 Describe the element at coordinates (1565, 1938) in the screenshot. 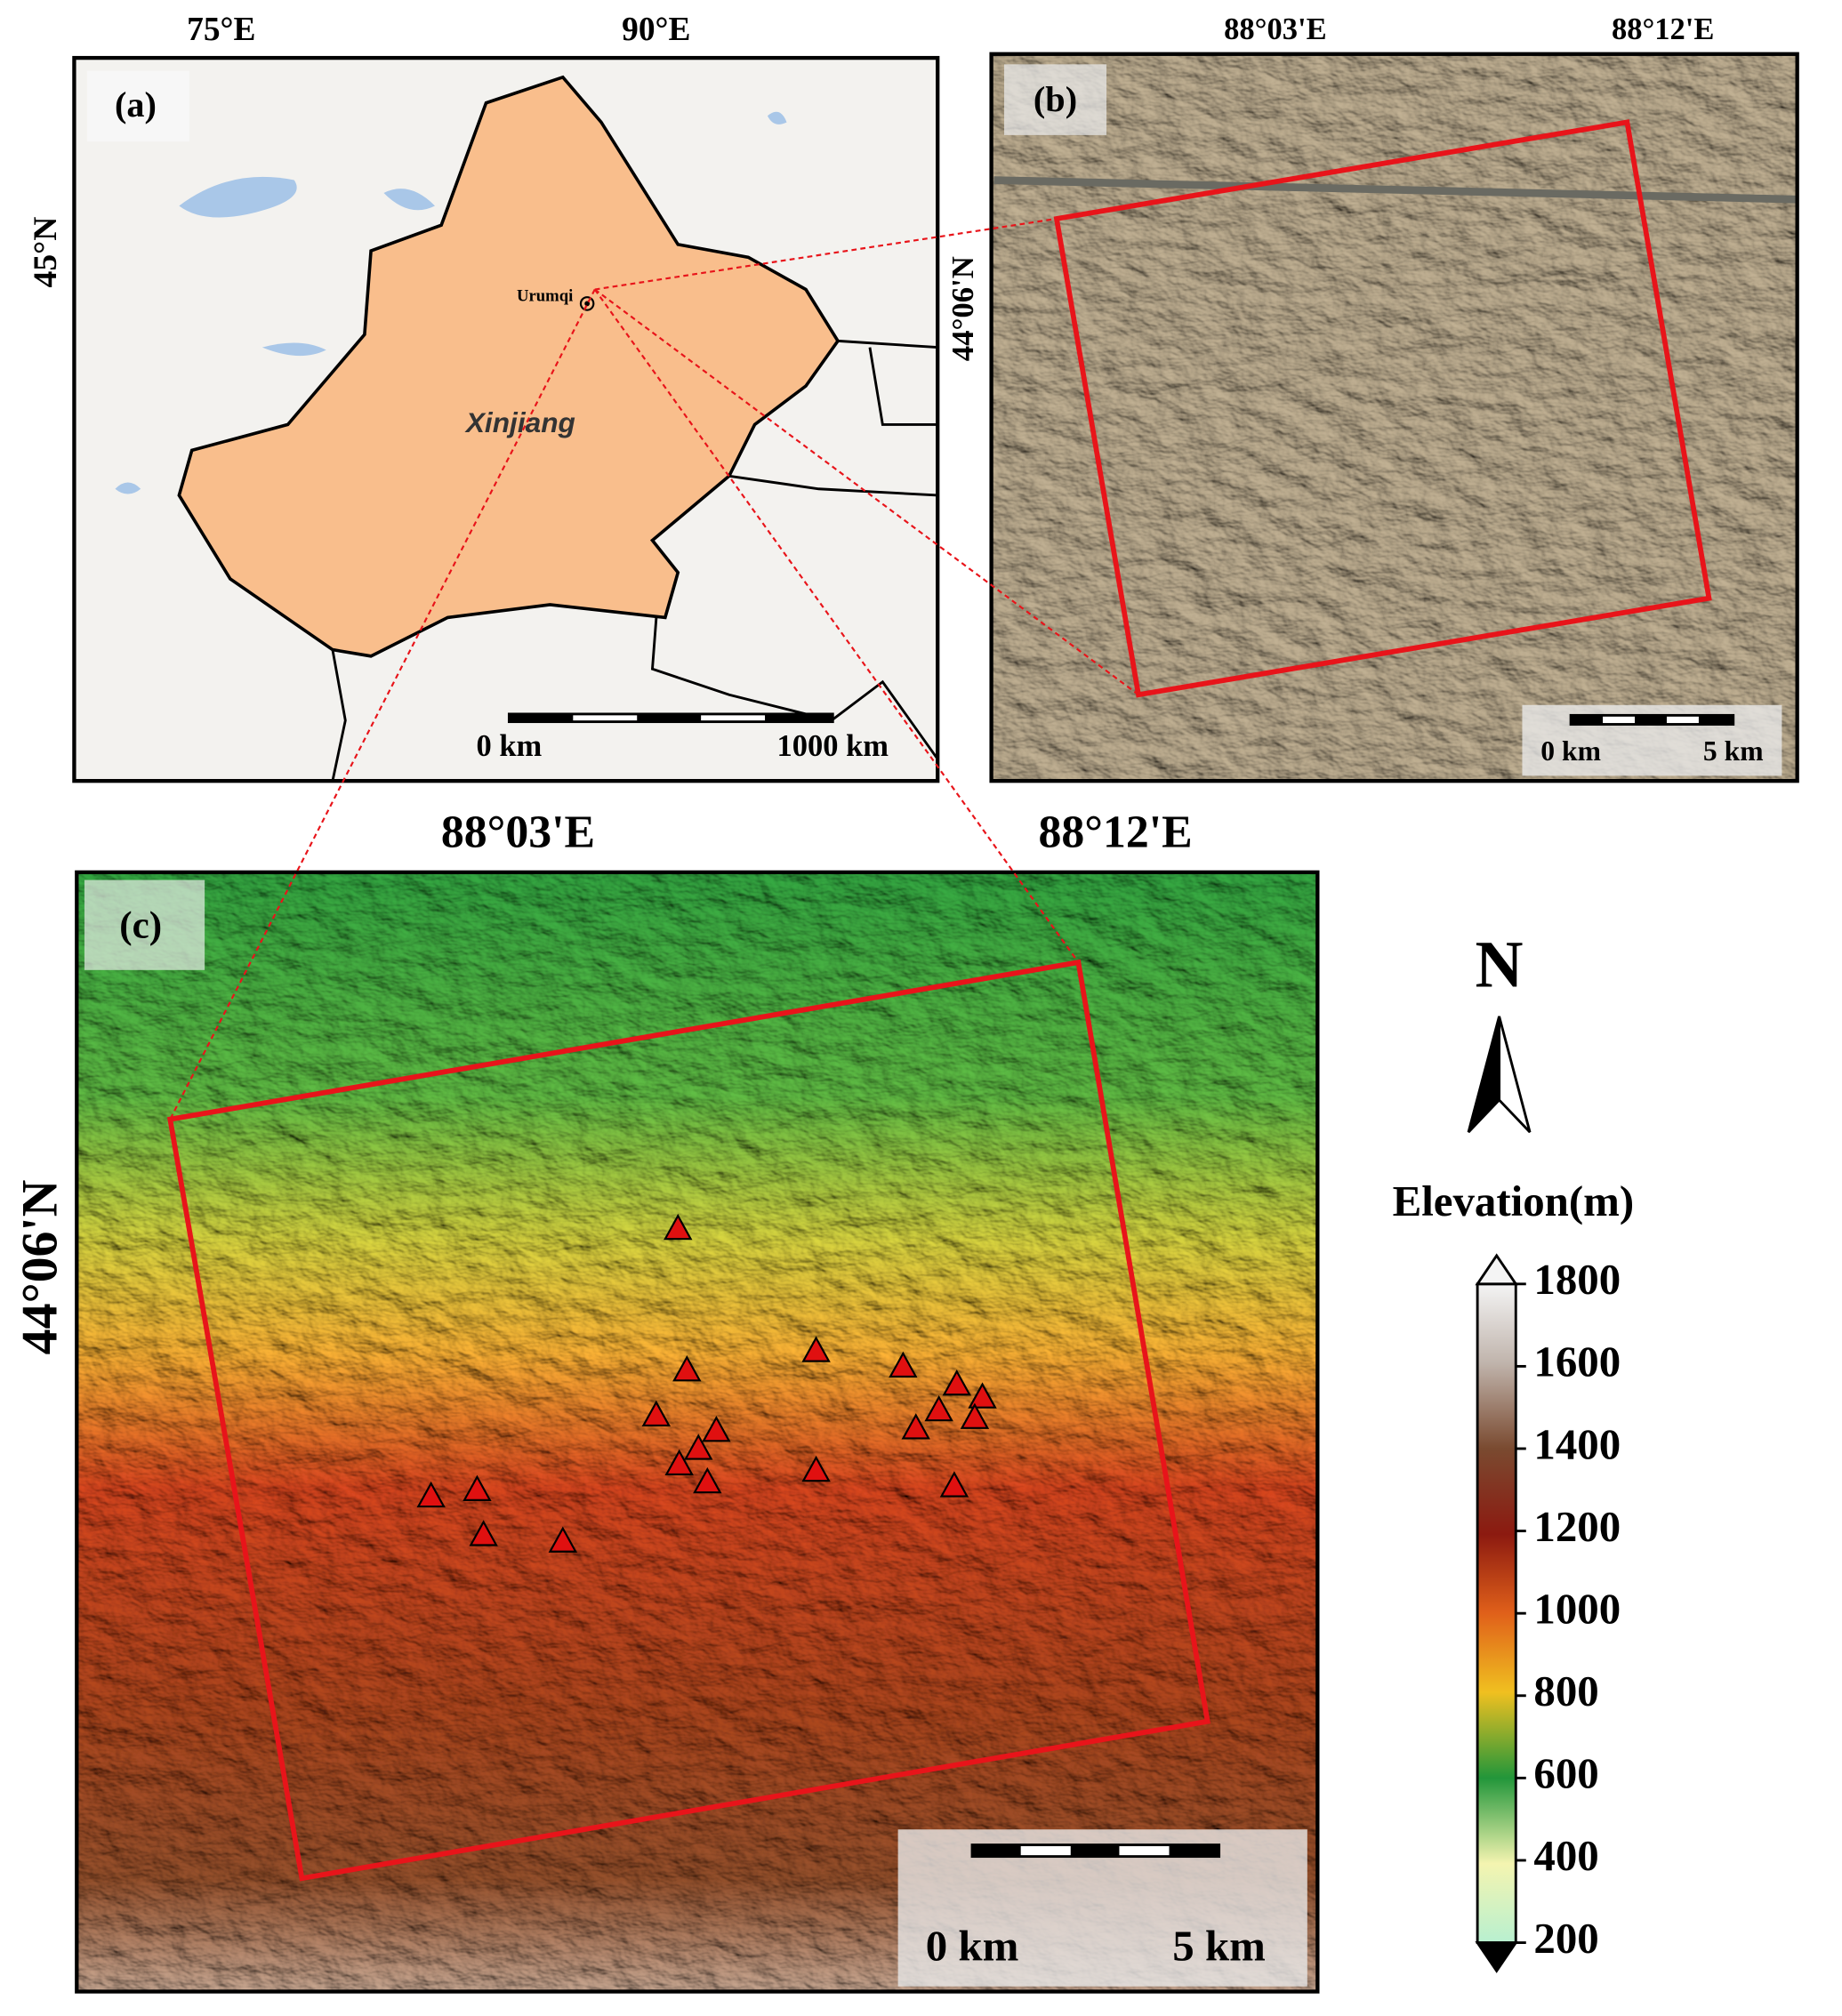

I see `colorbar-tick-label: 200` at that location.